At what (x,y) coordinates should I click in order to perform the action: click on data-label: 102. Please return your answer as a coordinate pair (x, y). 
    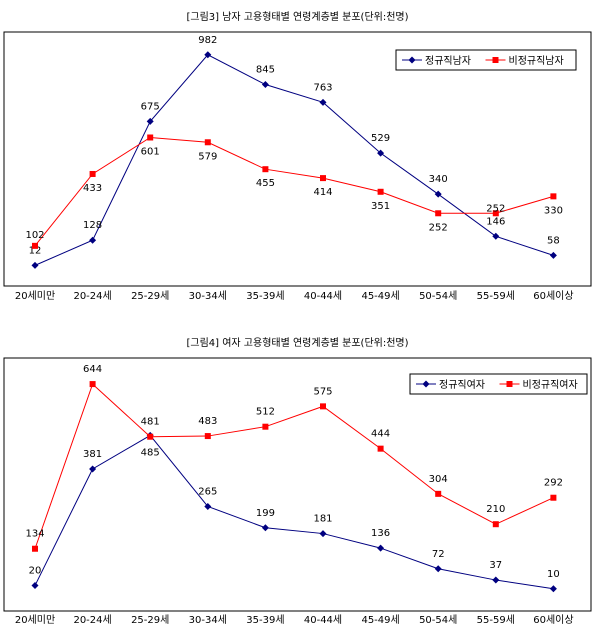
    Looking at the image, I should click on (34, 235).